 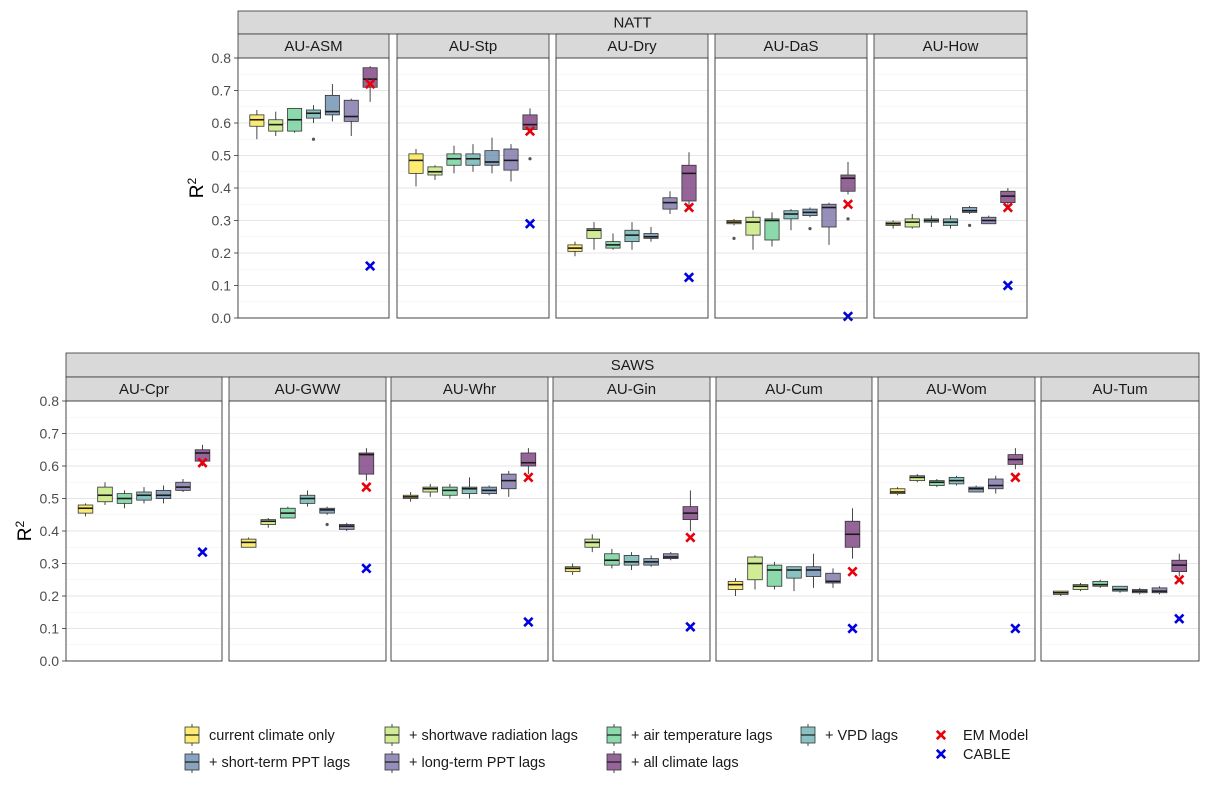 What do you see at coordinates (632, 46) in the screenshot?
I see `site-strip-label: AU-Dry` at bounding box center [632, 46].